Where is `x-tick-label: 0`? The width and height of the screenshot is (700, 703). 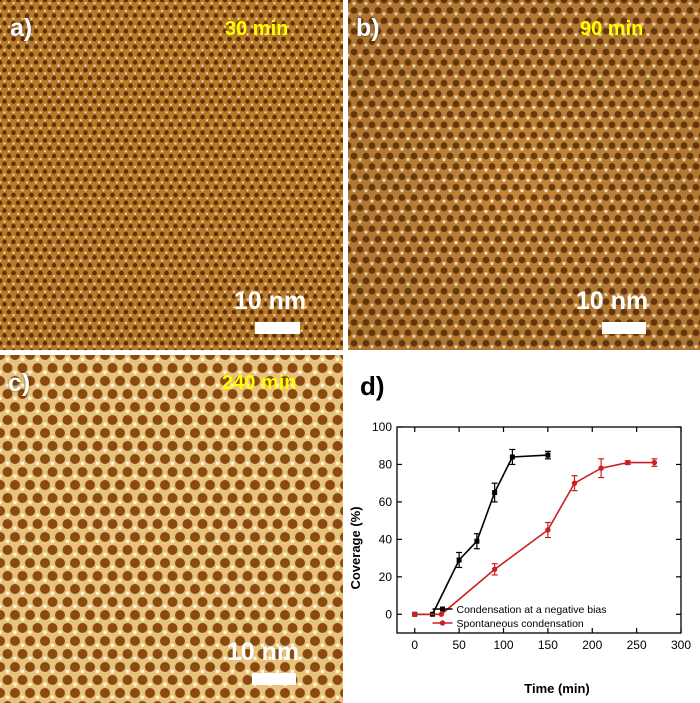
x-tick-label: 0 is located at coordinates (414, 645).